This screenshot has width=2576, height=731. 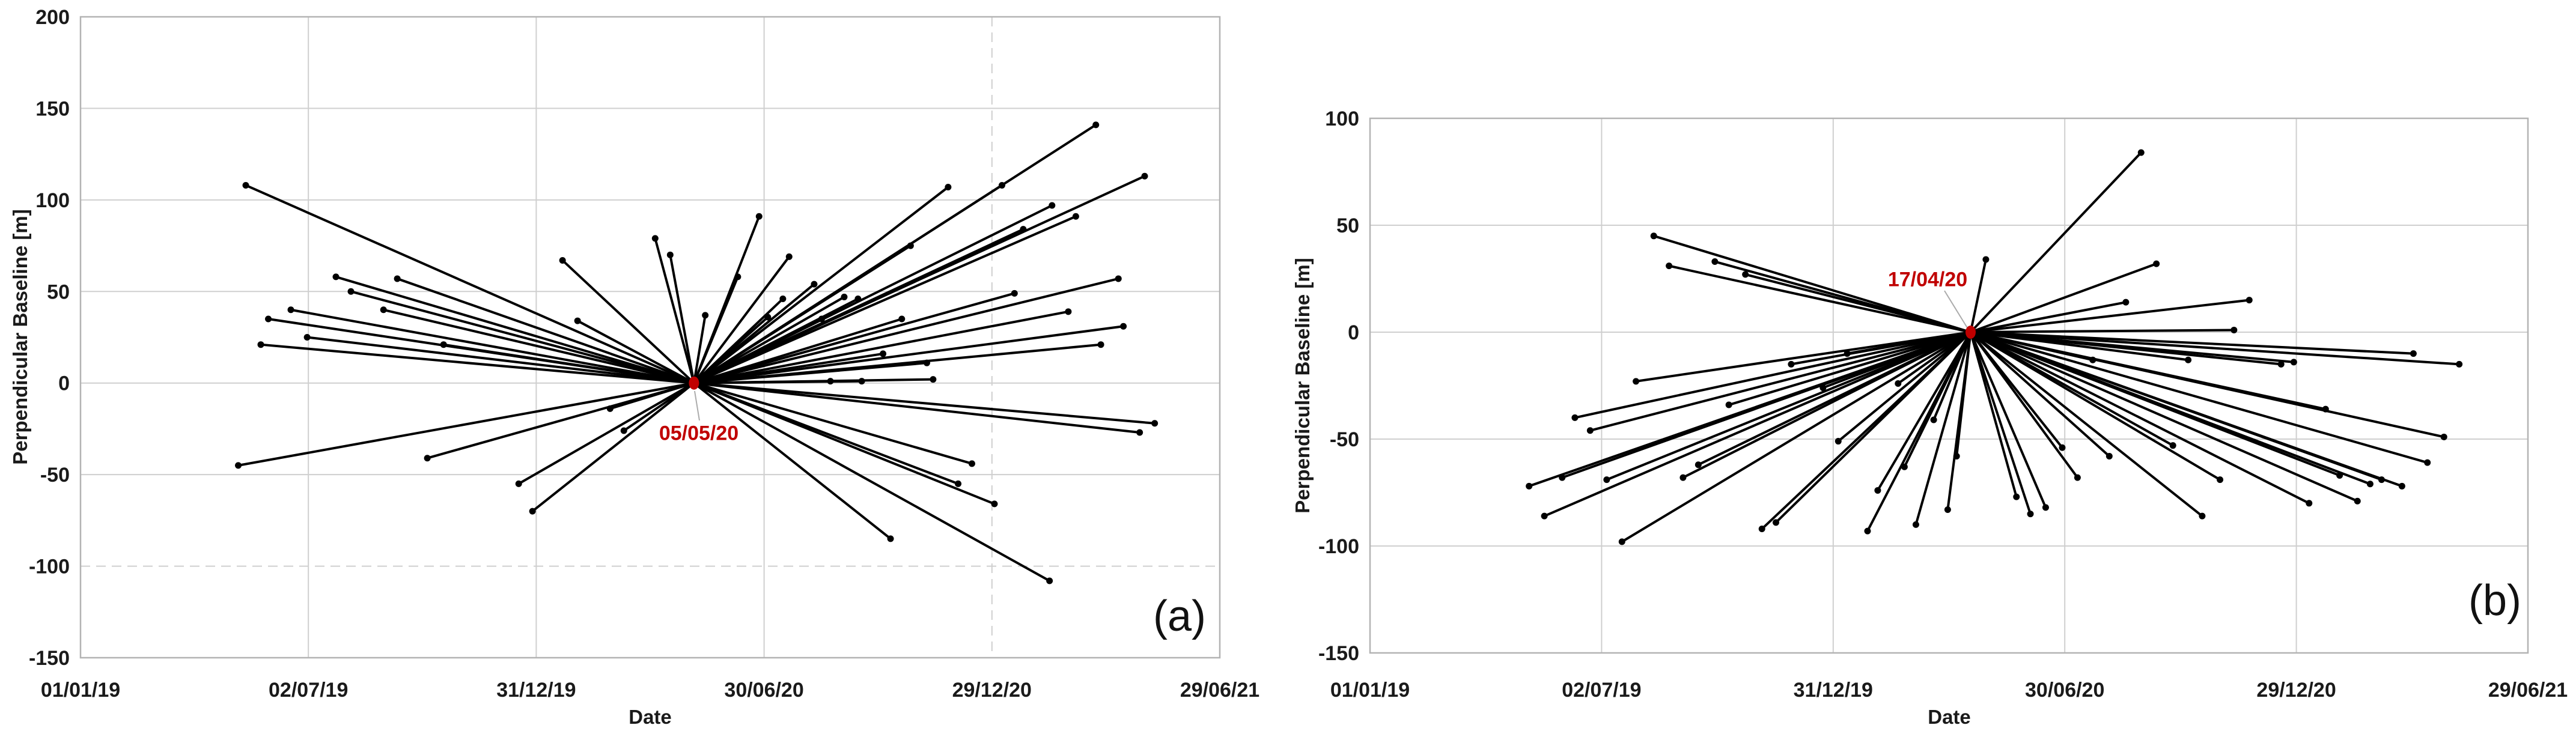 I want to click on x-tick-label: 31/12/19, so click(x=1833, y=690).